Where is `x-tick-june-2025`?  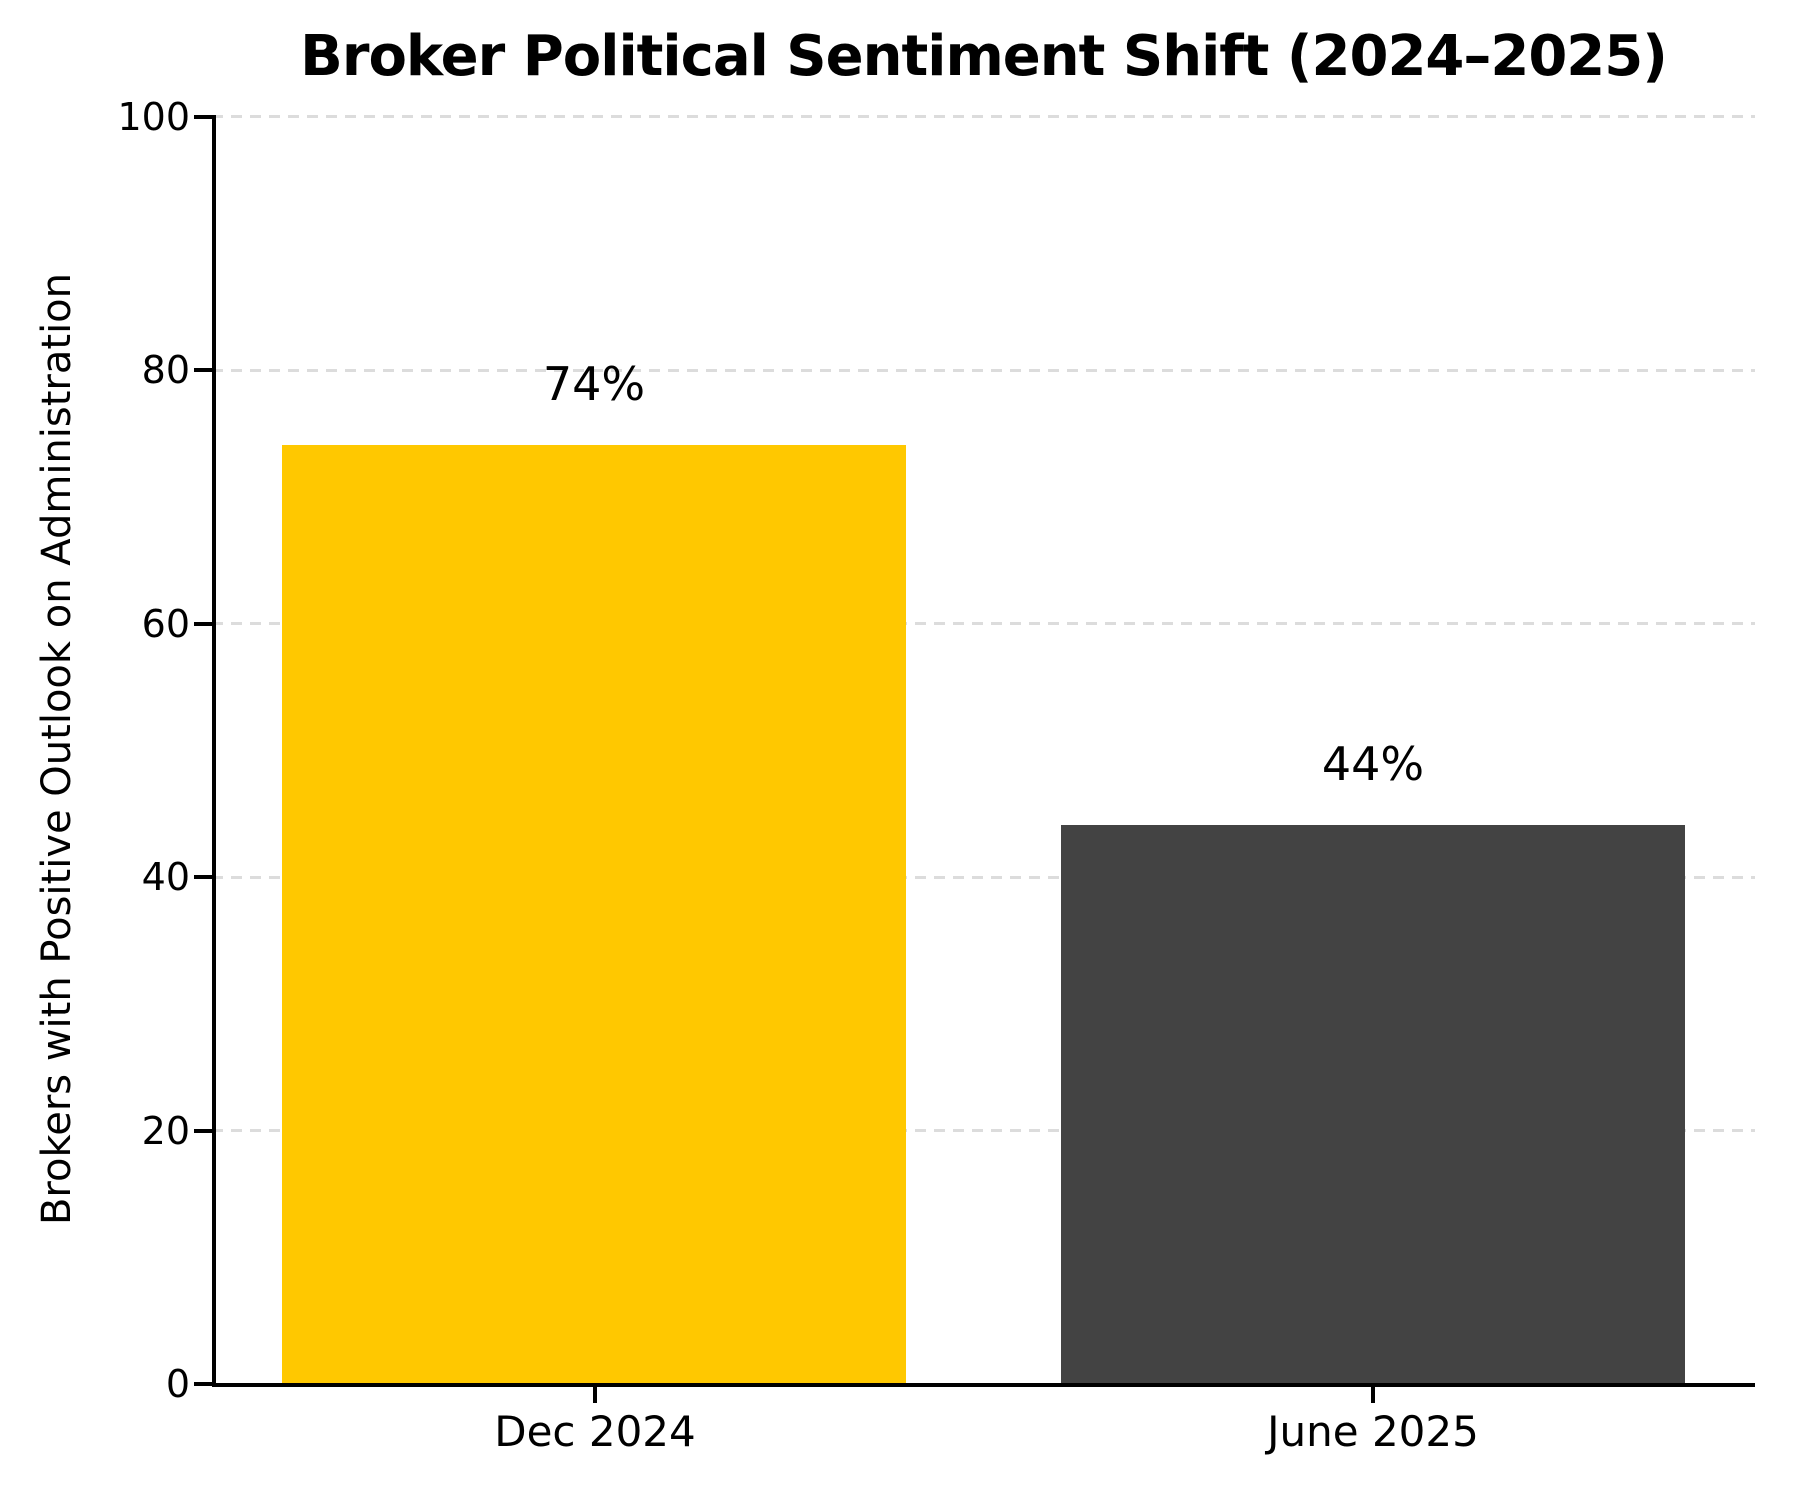
x-tick-june-2025 is located at coordinates (1373, 1395).